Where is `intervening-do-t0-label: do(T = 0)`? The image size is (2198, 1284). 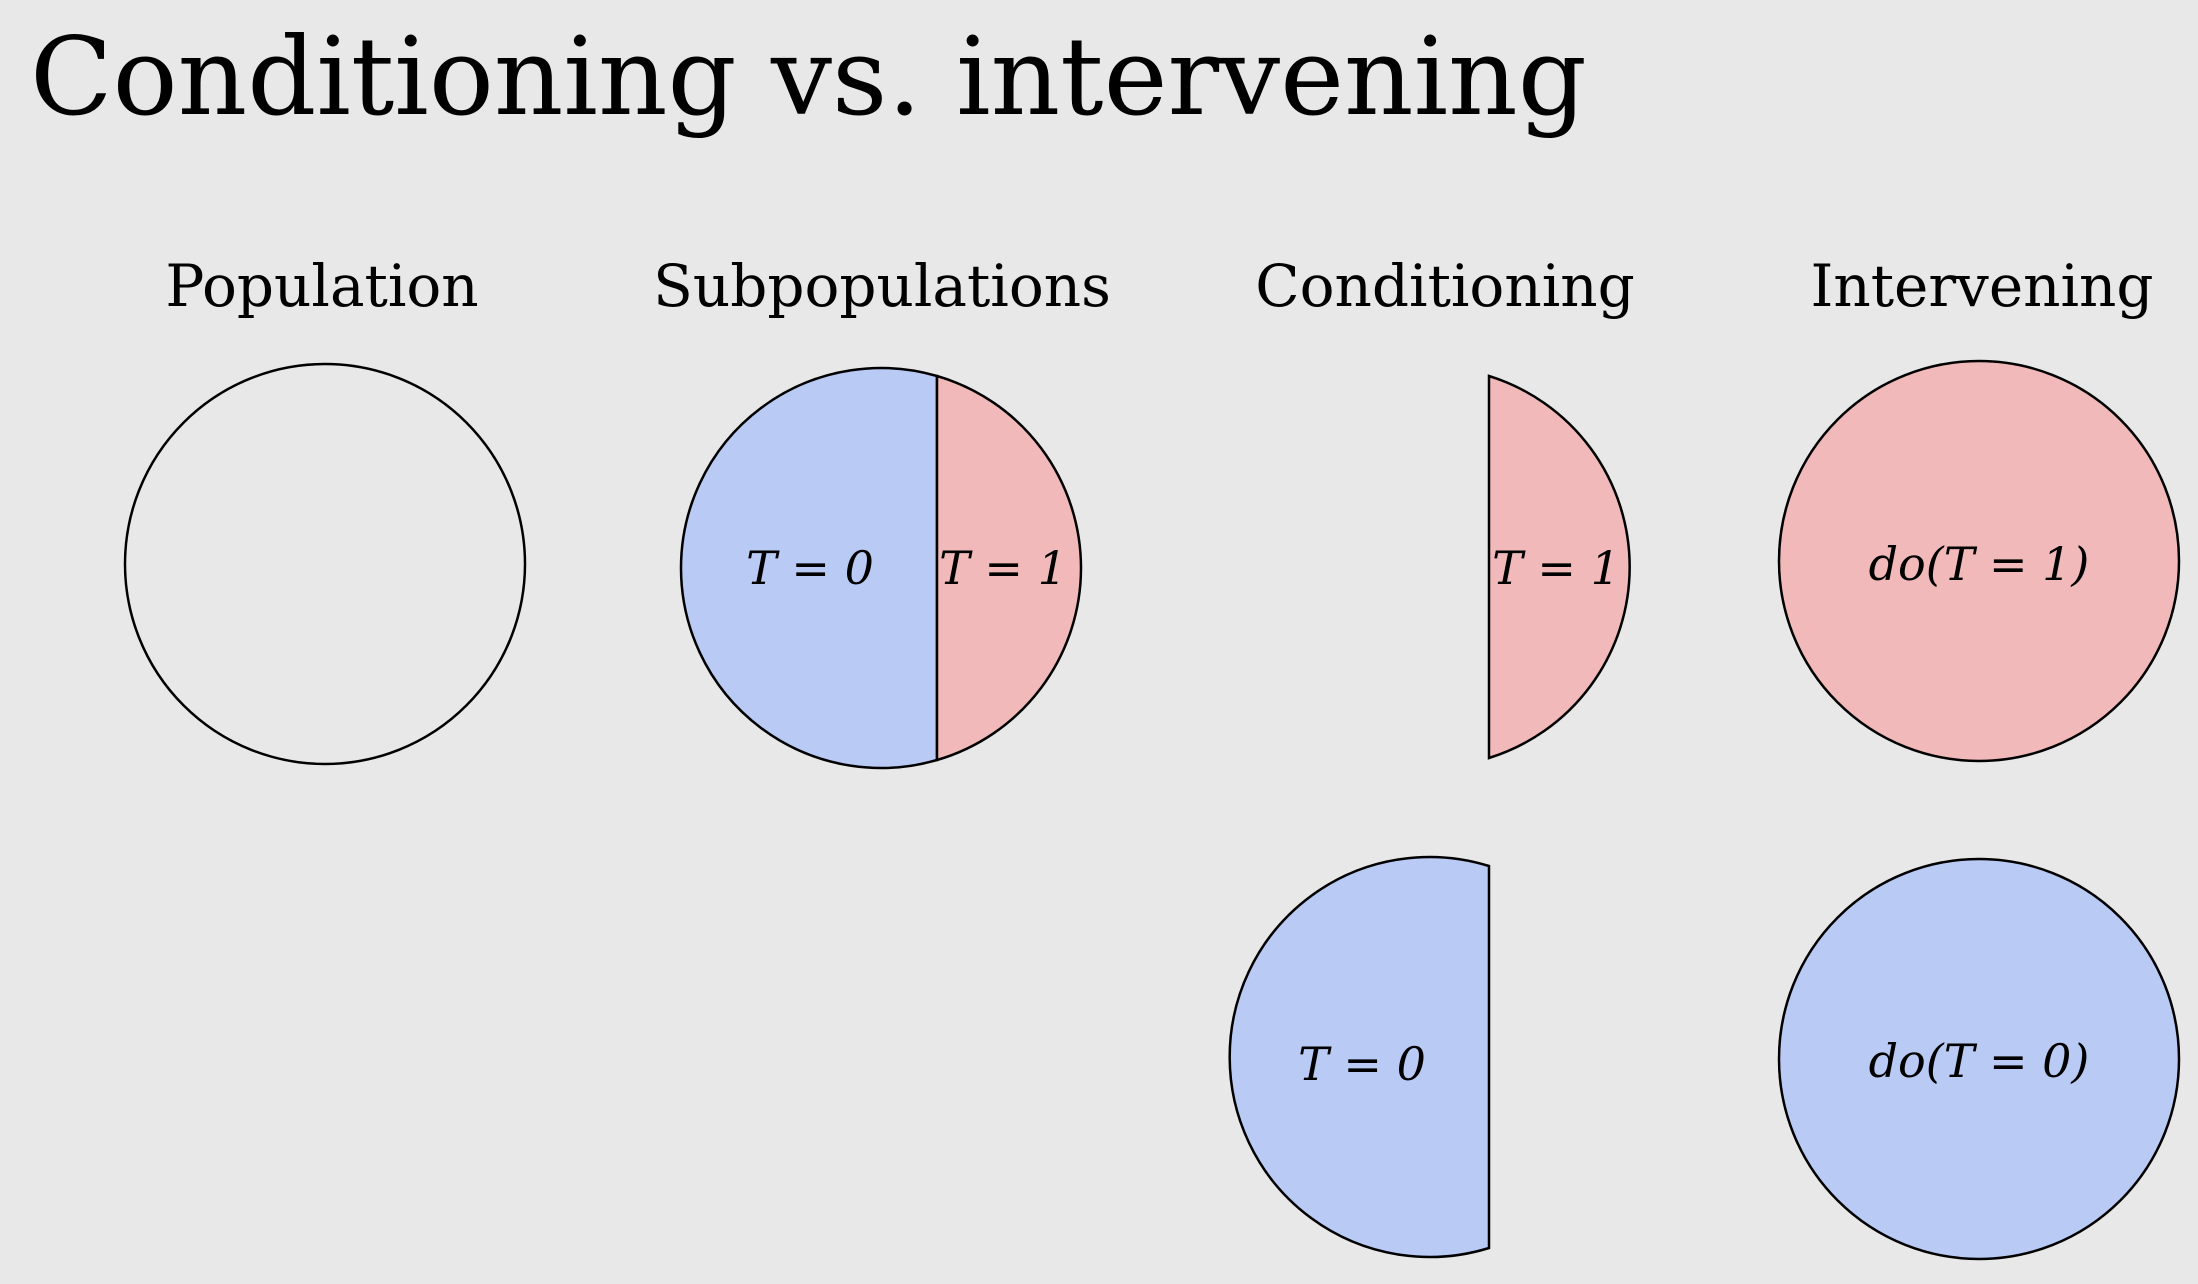 intervening-do-t0-label: do(T = 0) is located at coordinates (1979, 1061).